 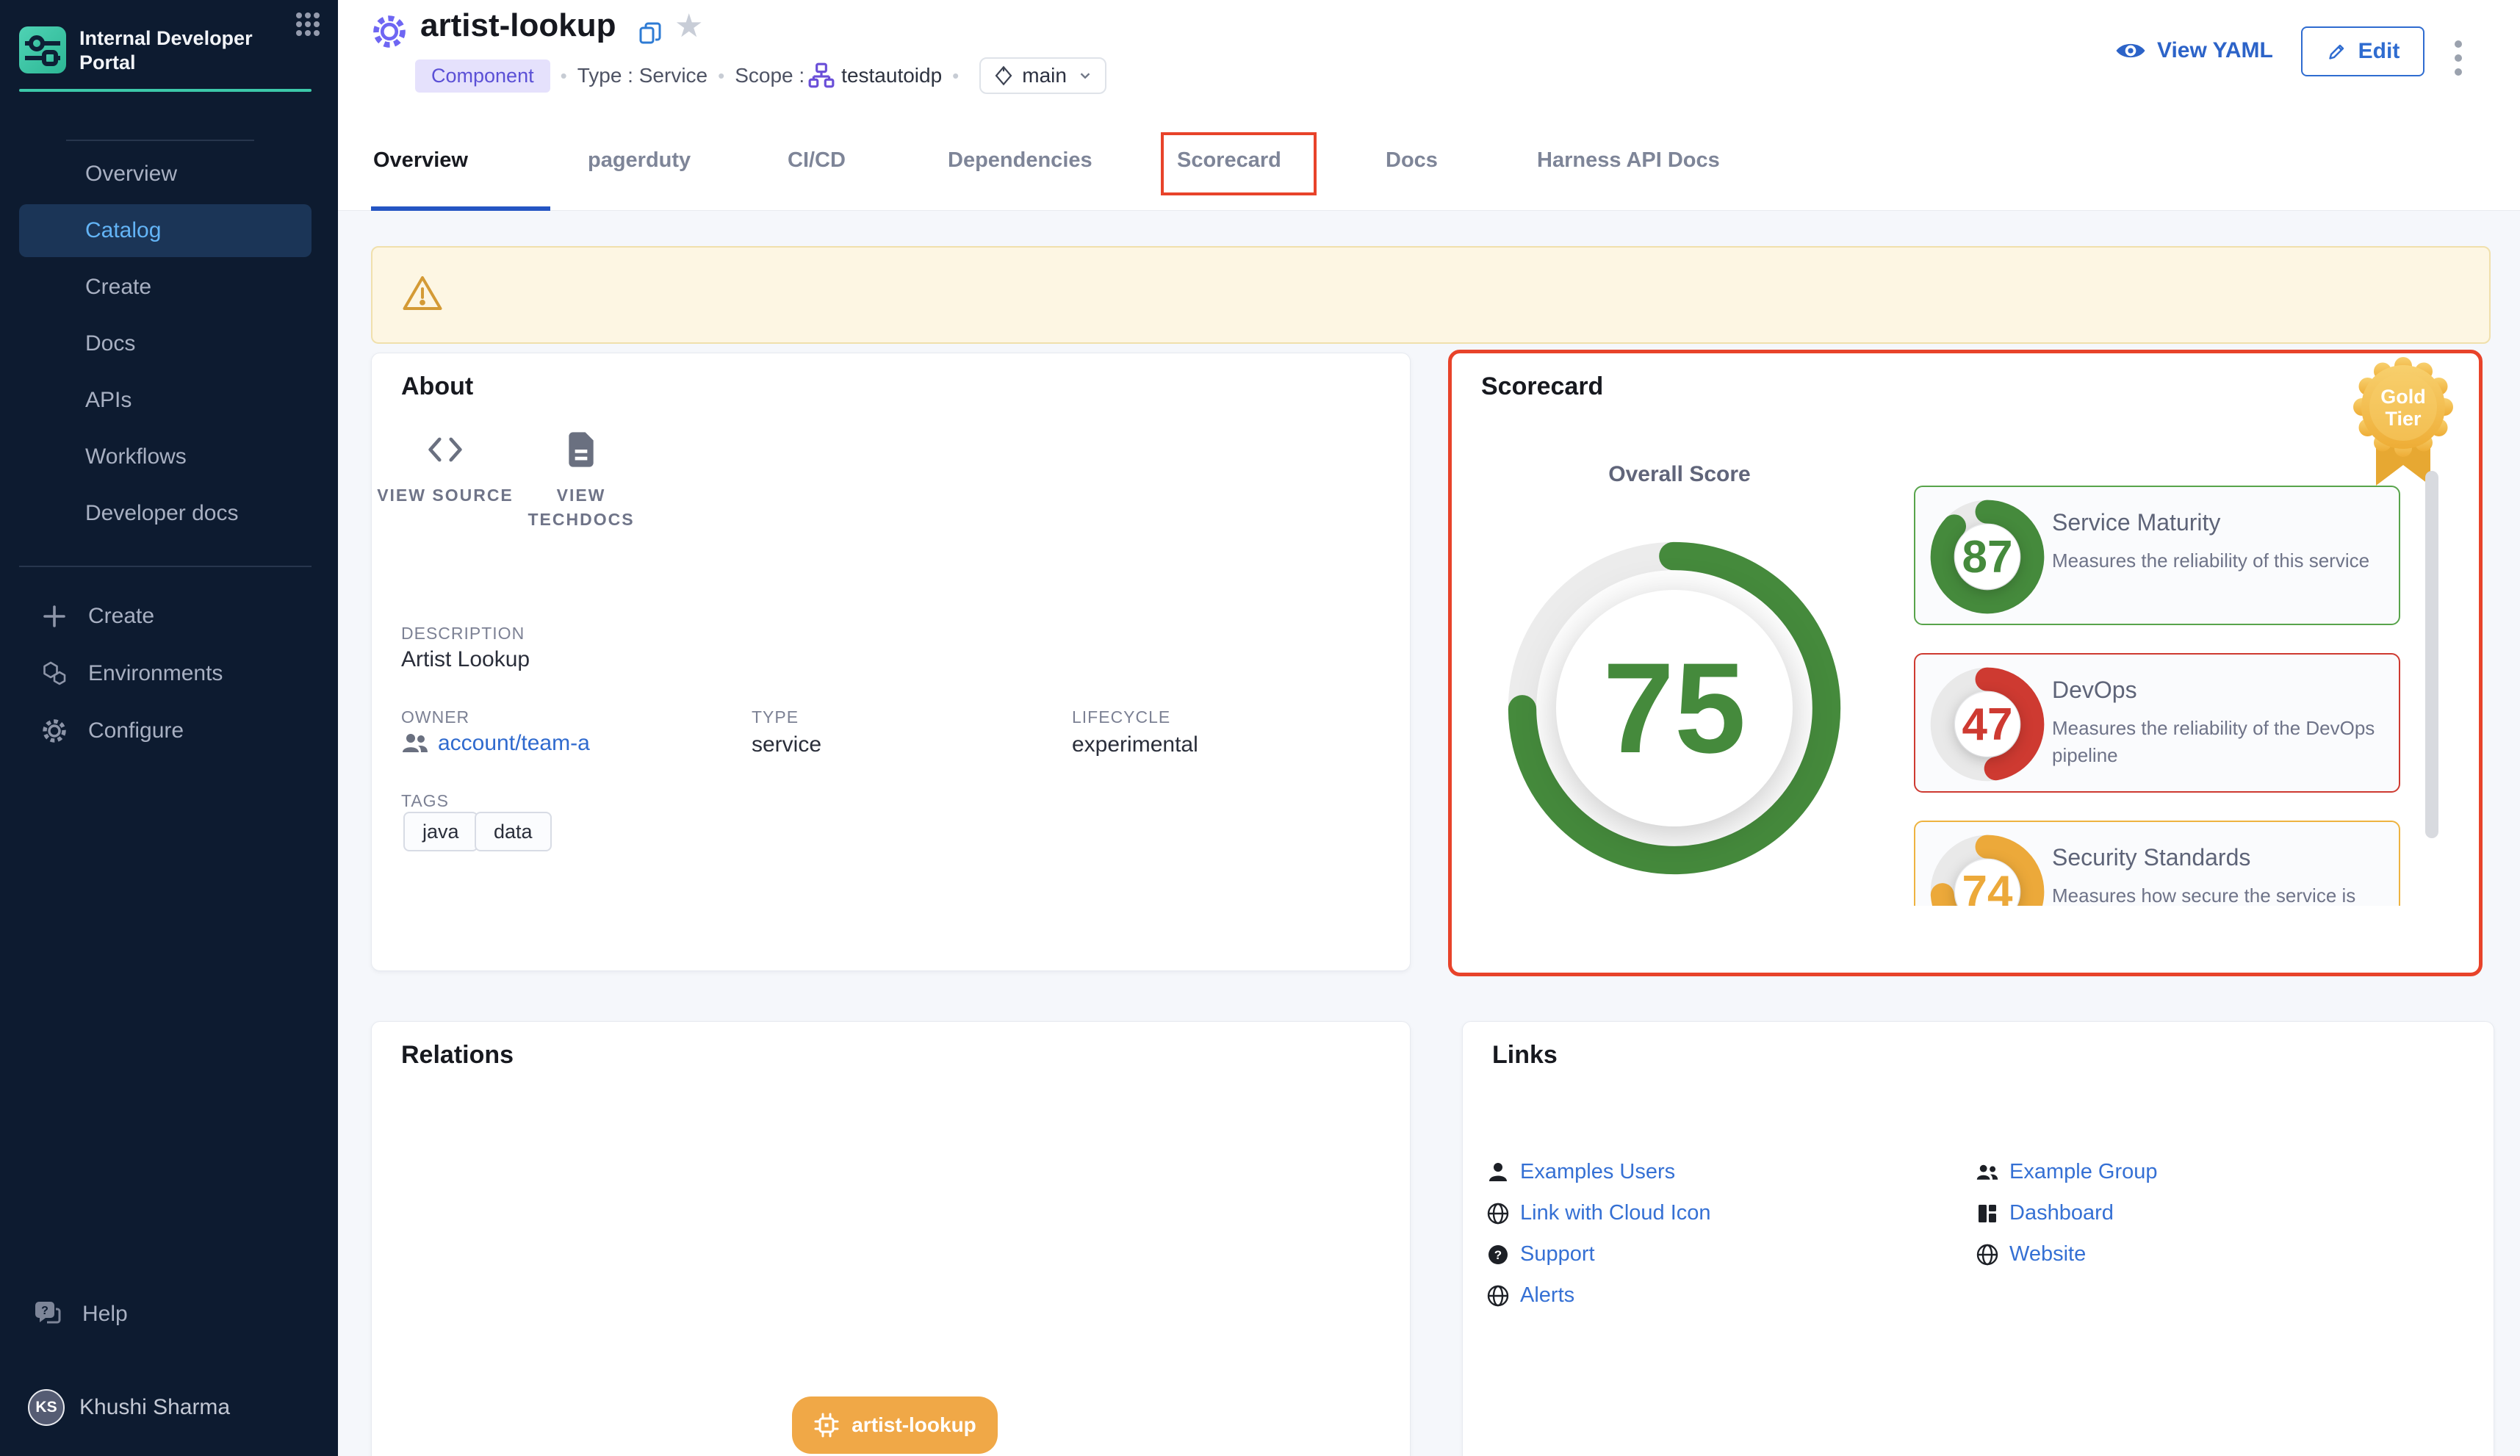 What do you see at coordinates (787, 744) in the screenshot?
I see `type-value: service` at bounding box center [787, 744].